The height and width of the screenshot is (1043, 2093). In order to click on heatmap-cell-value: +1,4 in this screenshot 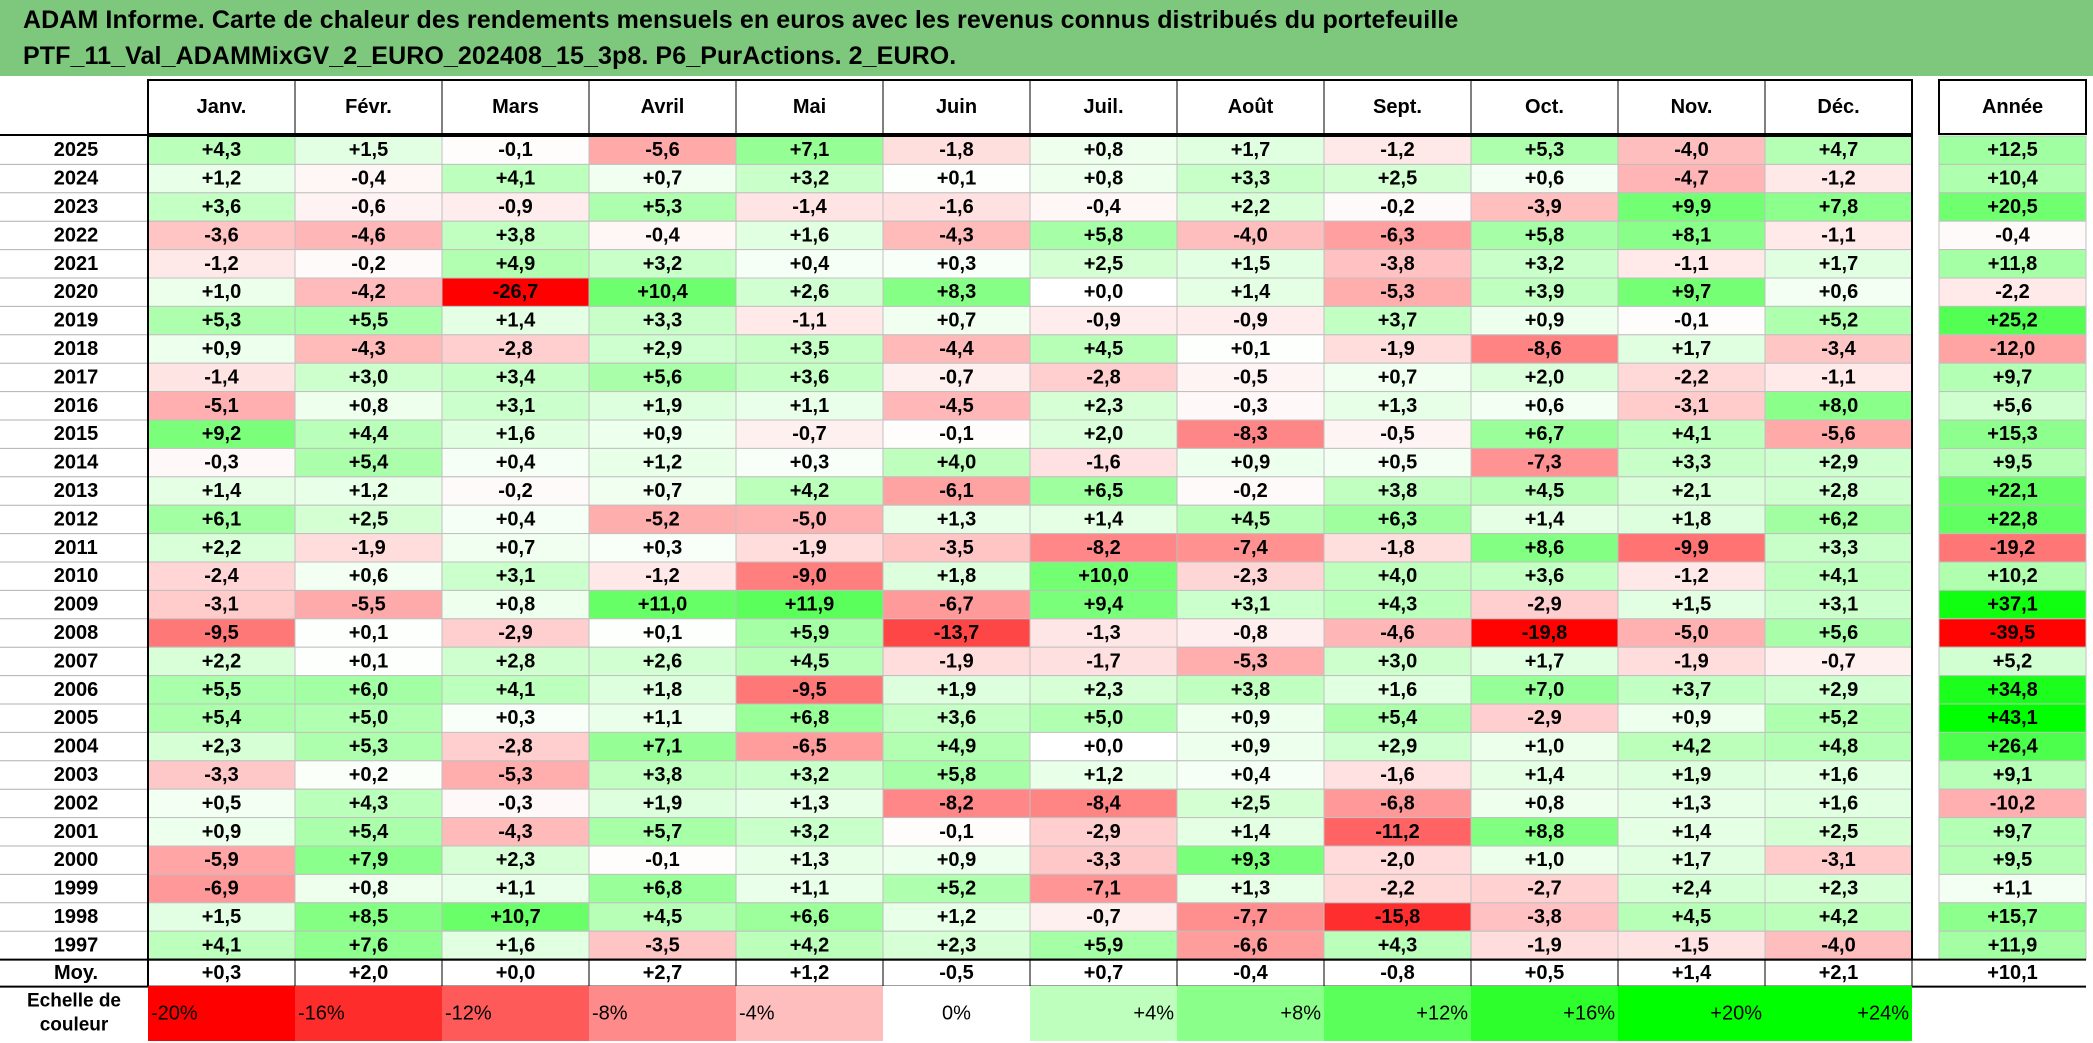, I will do `click(222, 491)`.